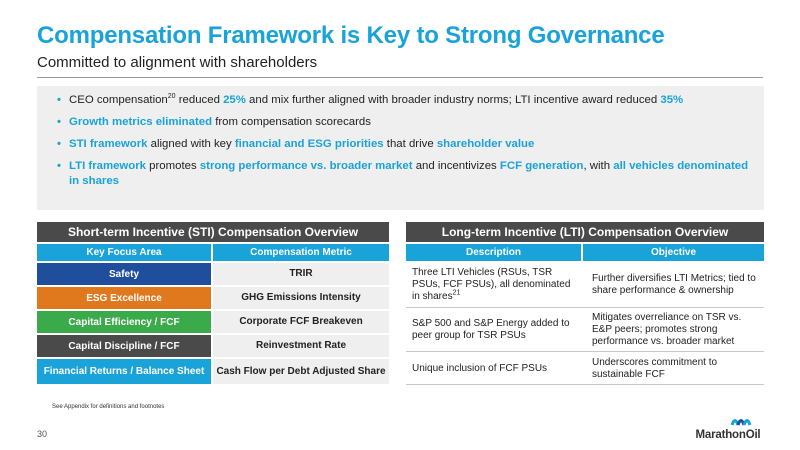  What do you see at coordinates (480, 368) in the screenshot?
I see `lti-description-cell: Unique inclusion of FCF PSUs` at bounding box center [480, 368].